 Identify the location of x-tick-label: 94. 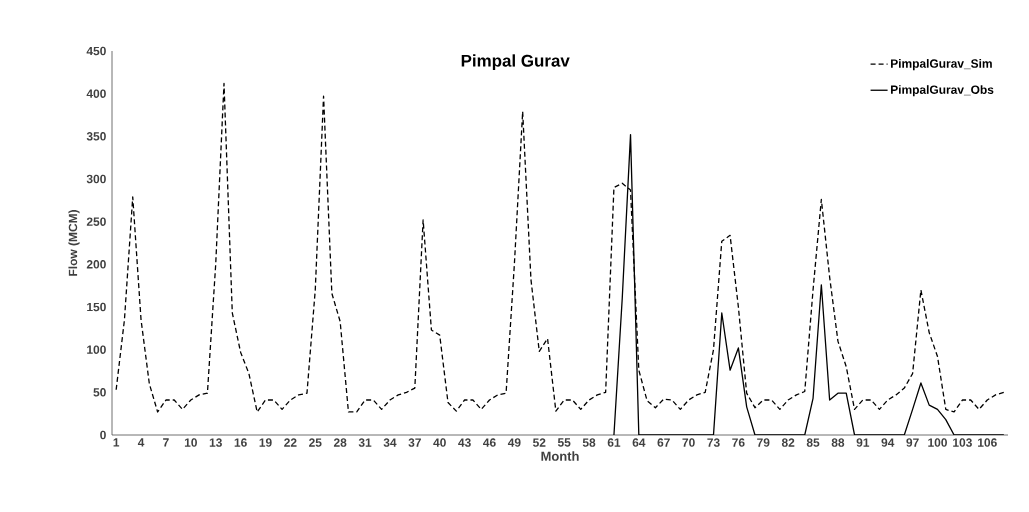
(888, 442).